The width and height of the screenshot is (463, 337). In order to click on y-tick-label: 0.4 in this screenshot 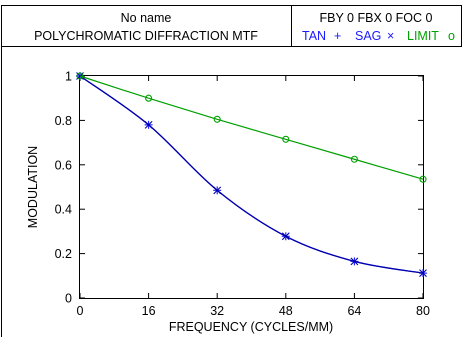, I will do `click(63, 210)`.